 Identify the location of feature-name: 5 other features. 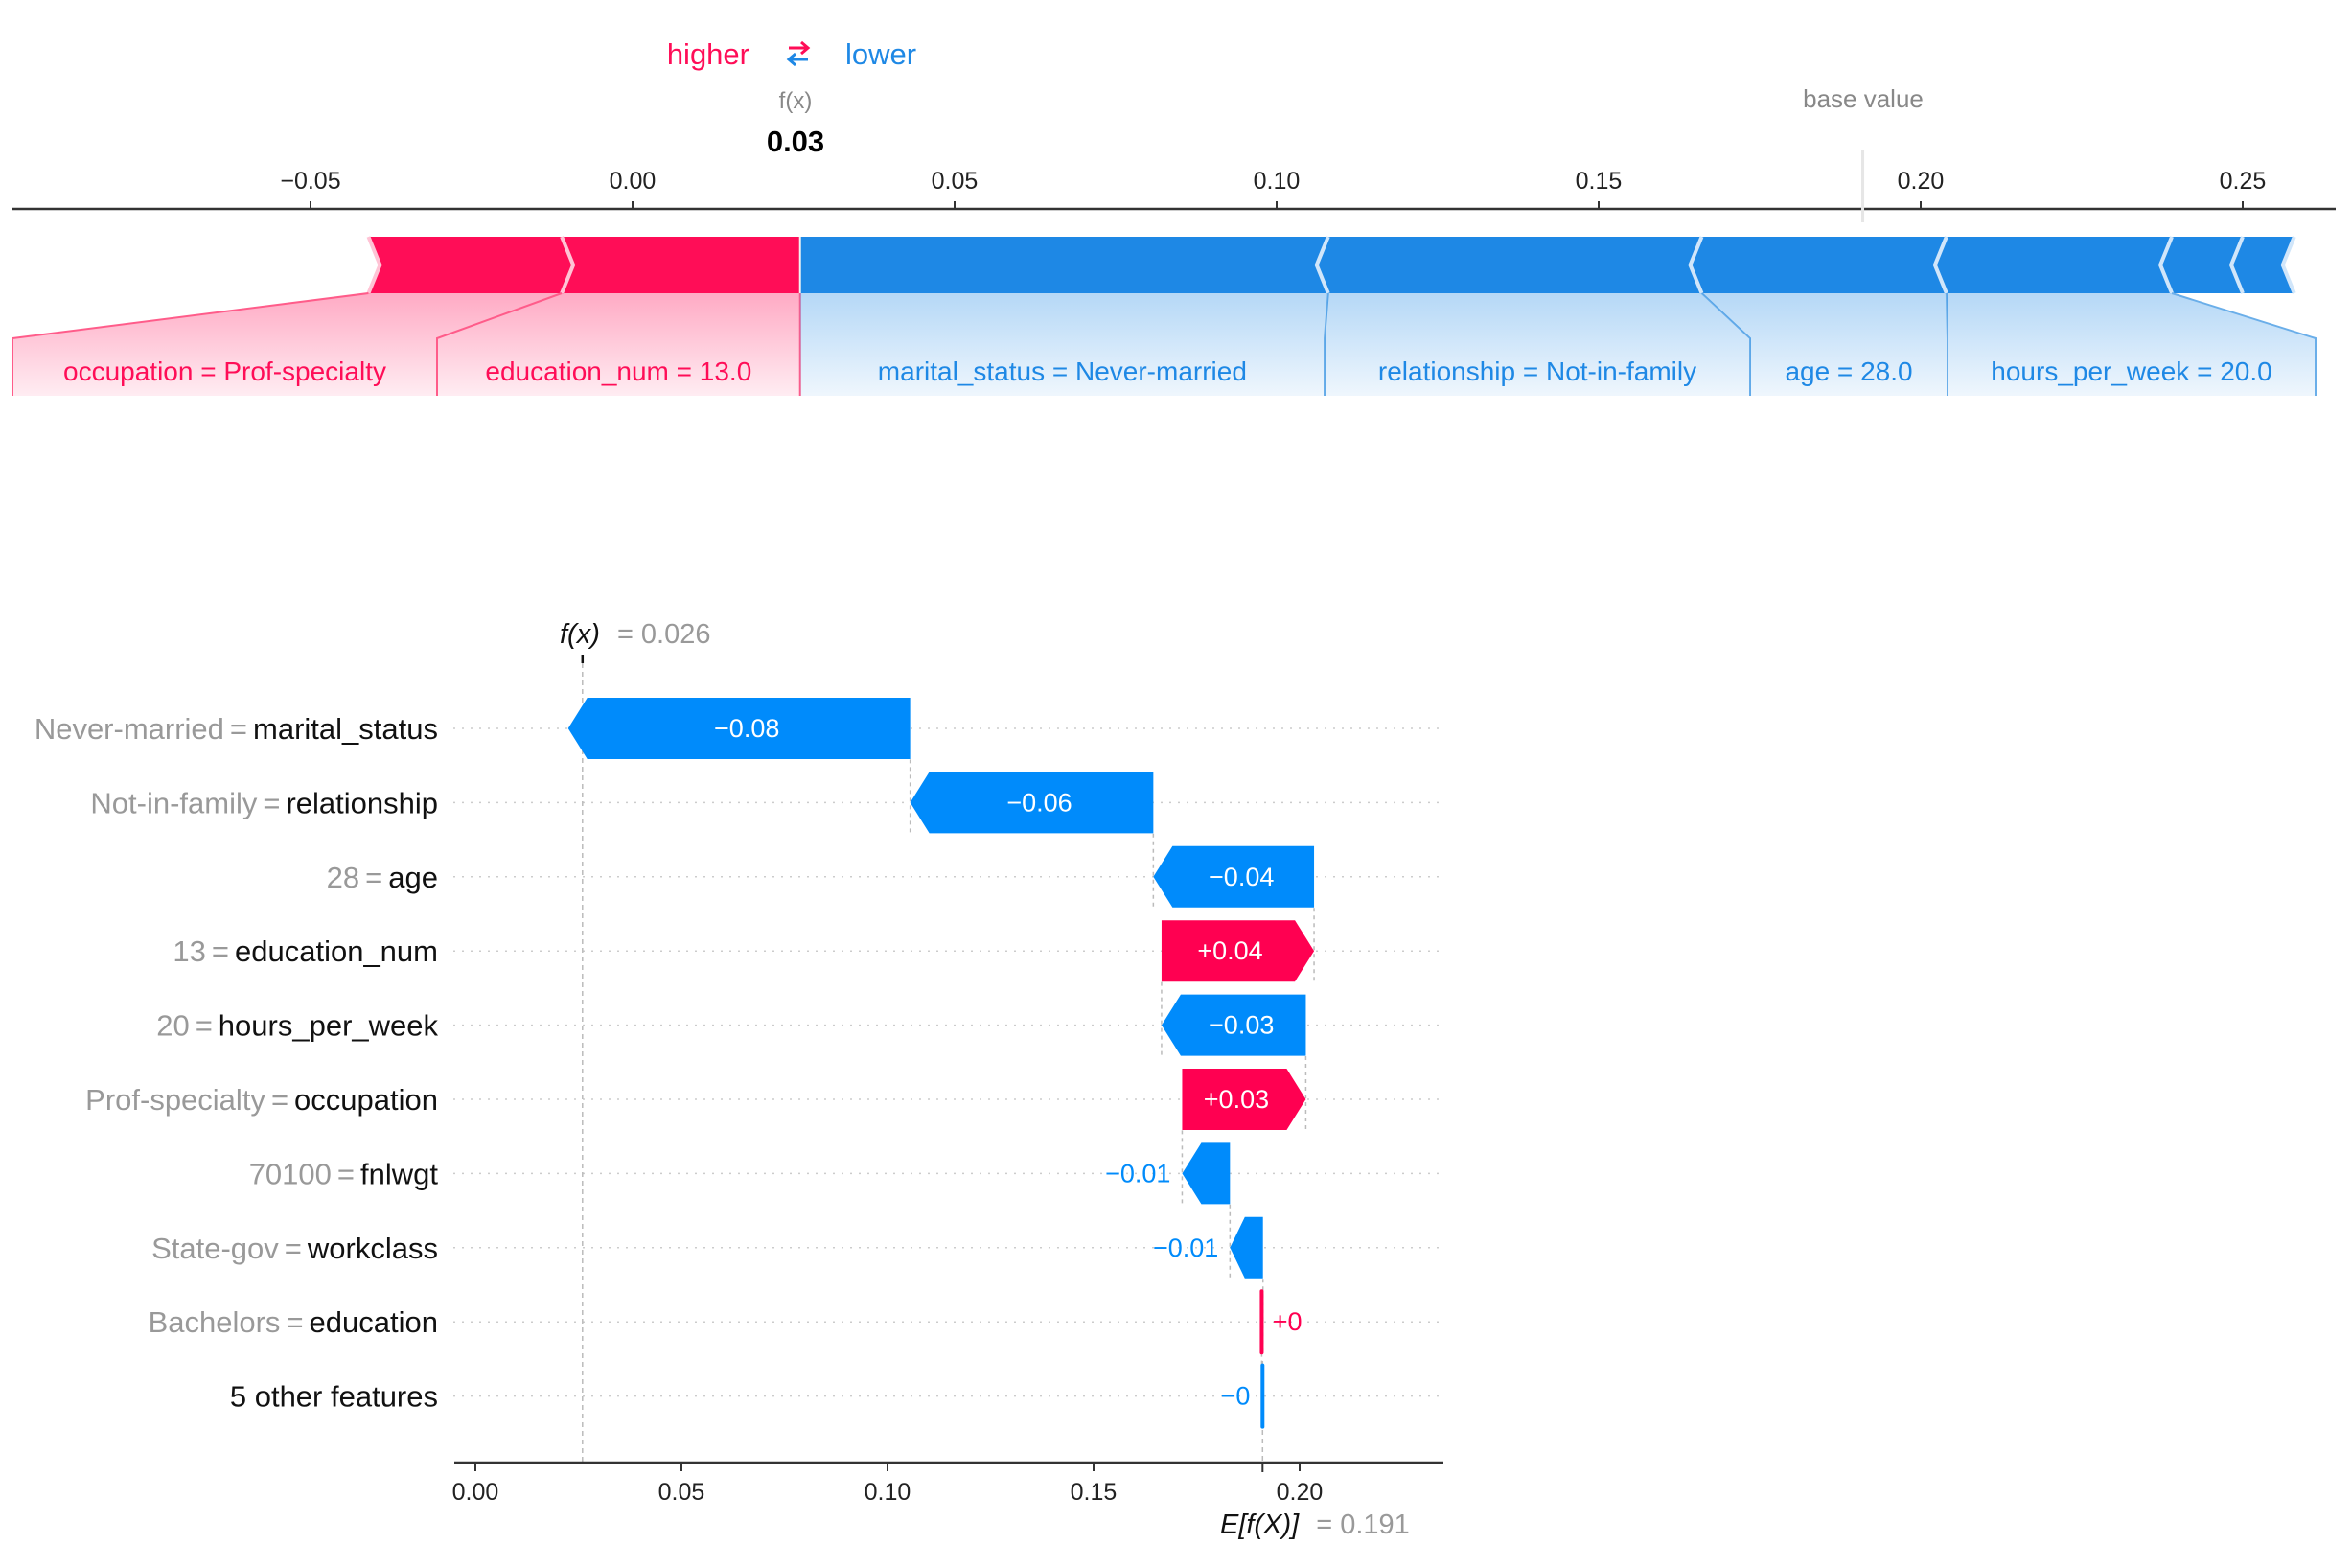
(334, 1397).